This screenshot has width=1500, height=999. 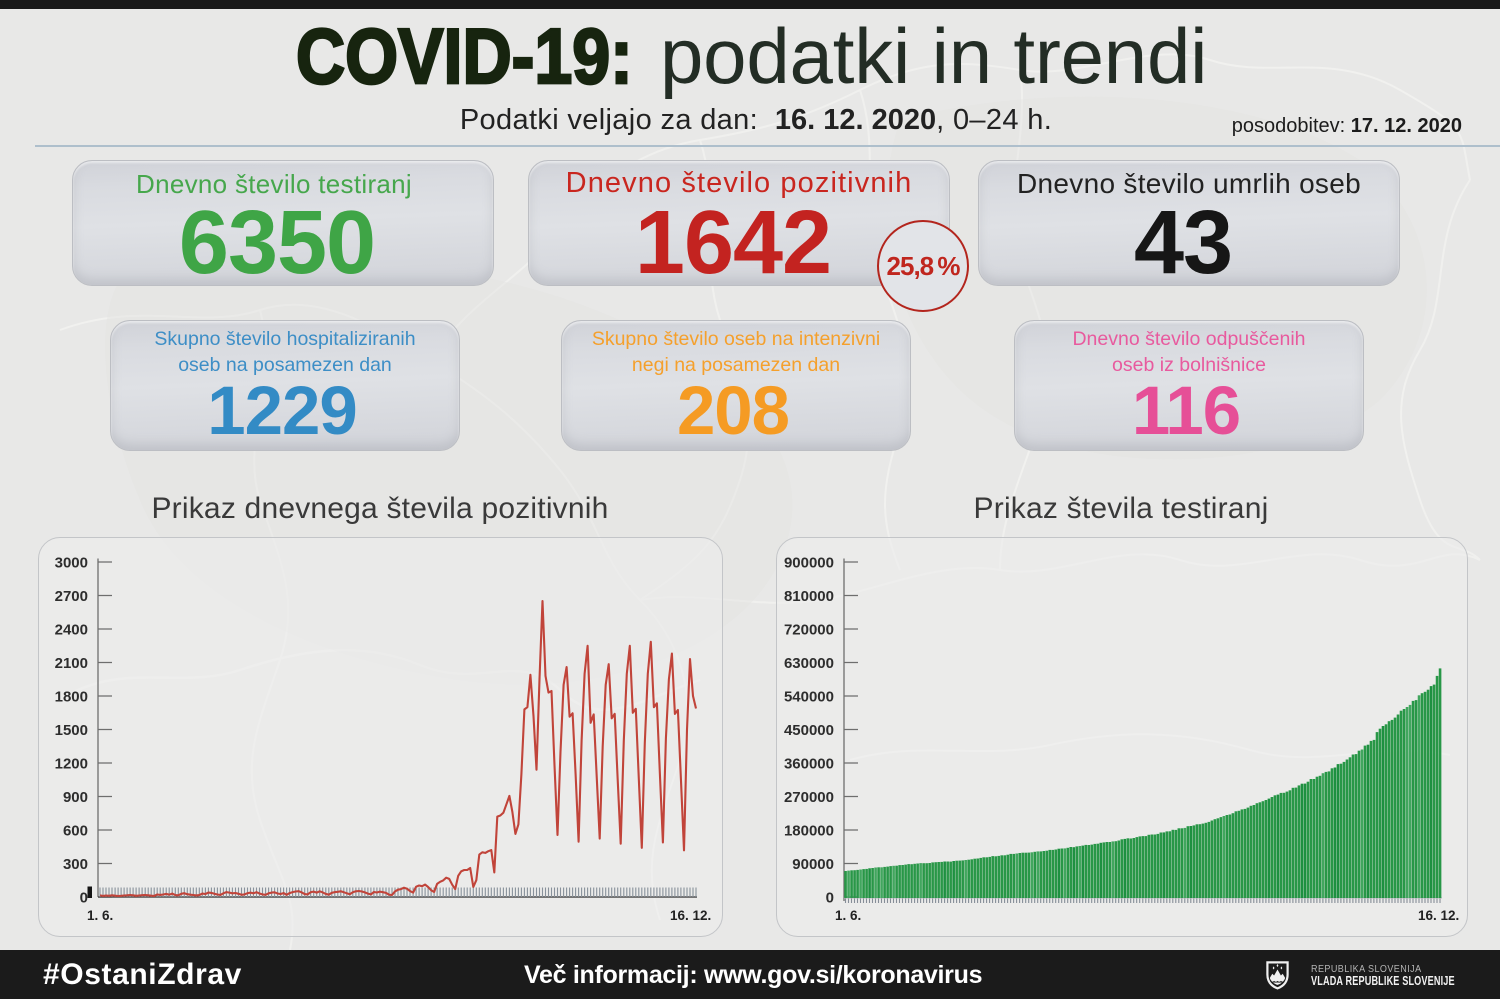 I want to click on svg-text: 450000, so click(x=809, y=730).